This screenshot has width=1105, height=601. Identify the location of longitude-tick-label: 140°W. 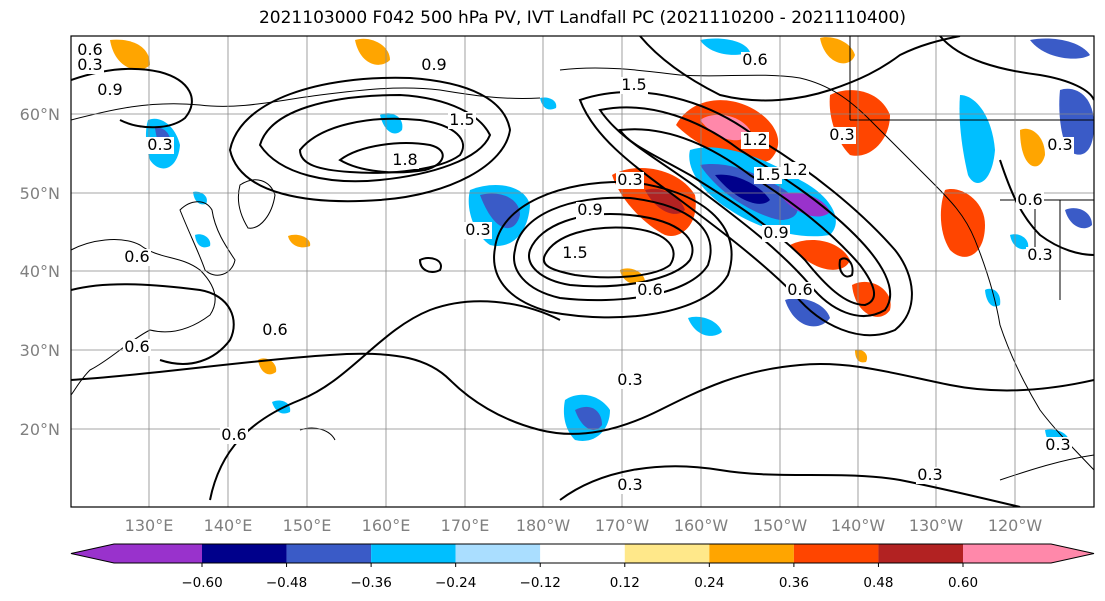
(858, 525).